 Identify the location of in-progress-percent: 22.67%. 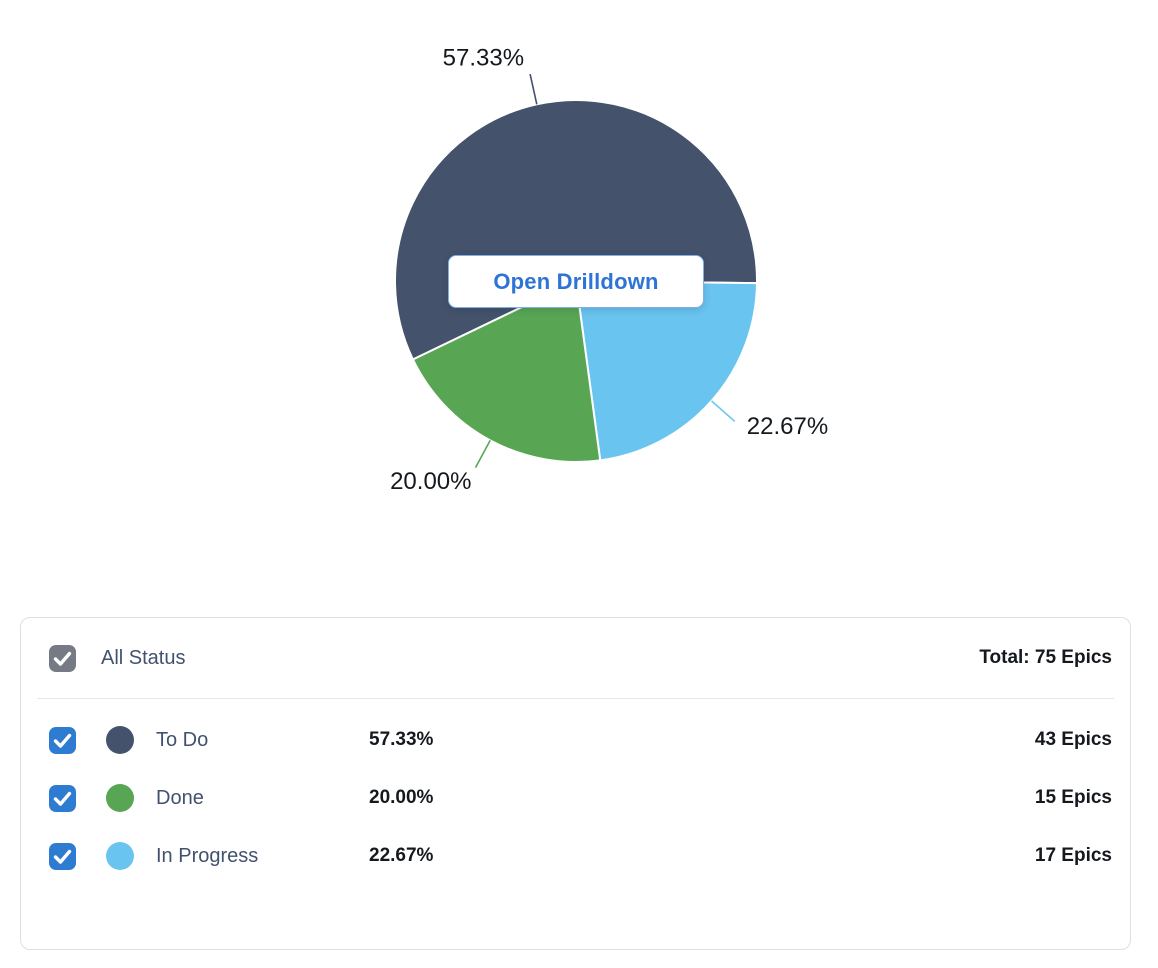
(401, 855).